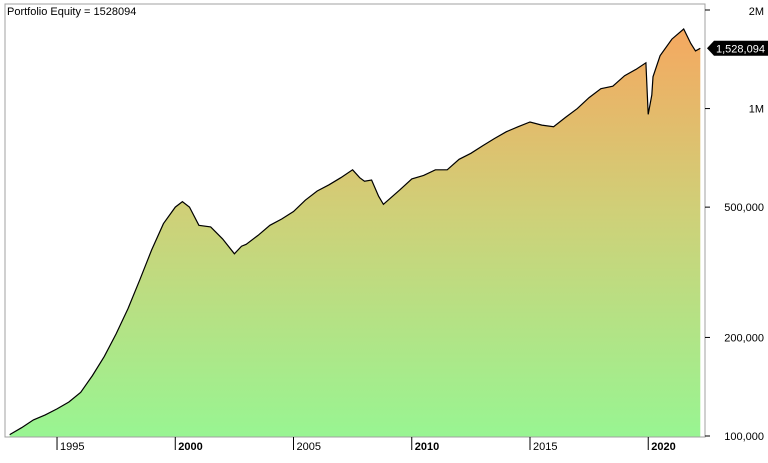 This screenshot has height=463, width=768. I want to click on y-tick-label: 200,000, so click(744, 338).